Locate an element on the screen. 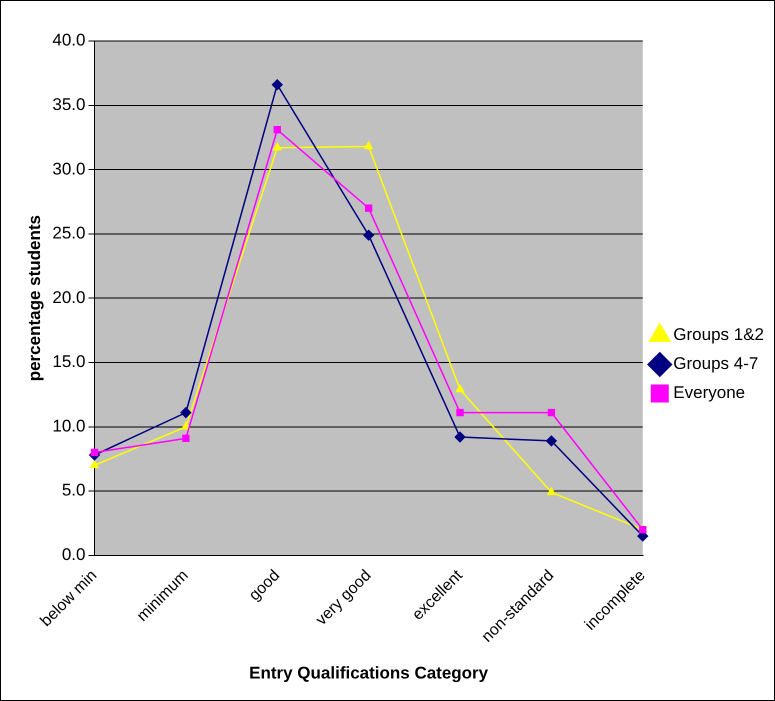 Image resolution: width=775 pixels, height=701 pixels. y-tick-label: 15.0 is located at coordinates (69, 362).